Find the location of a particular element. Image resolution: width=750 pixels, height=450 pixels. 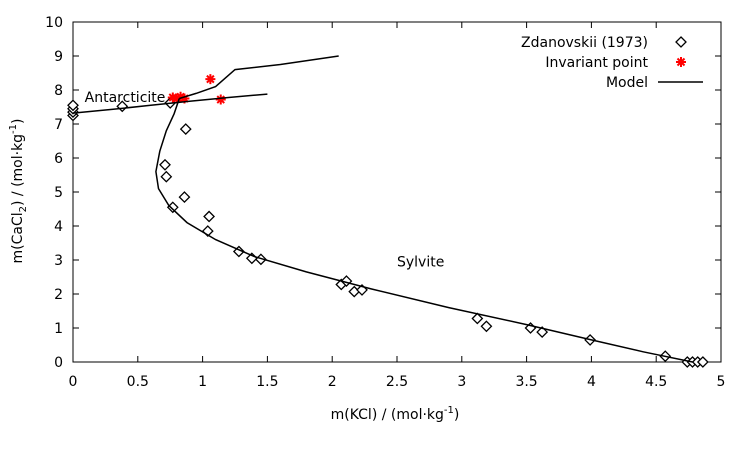

x-tick-label: 2 is located at coordinates (332, 382).